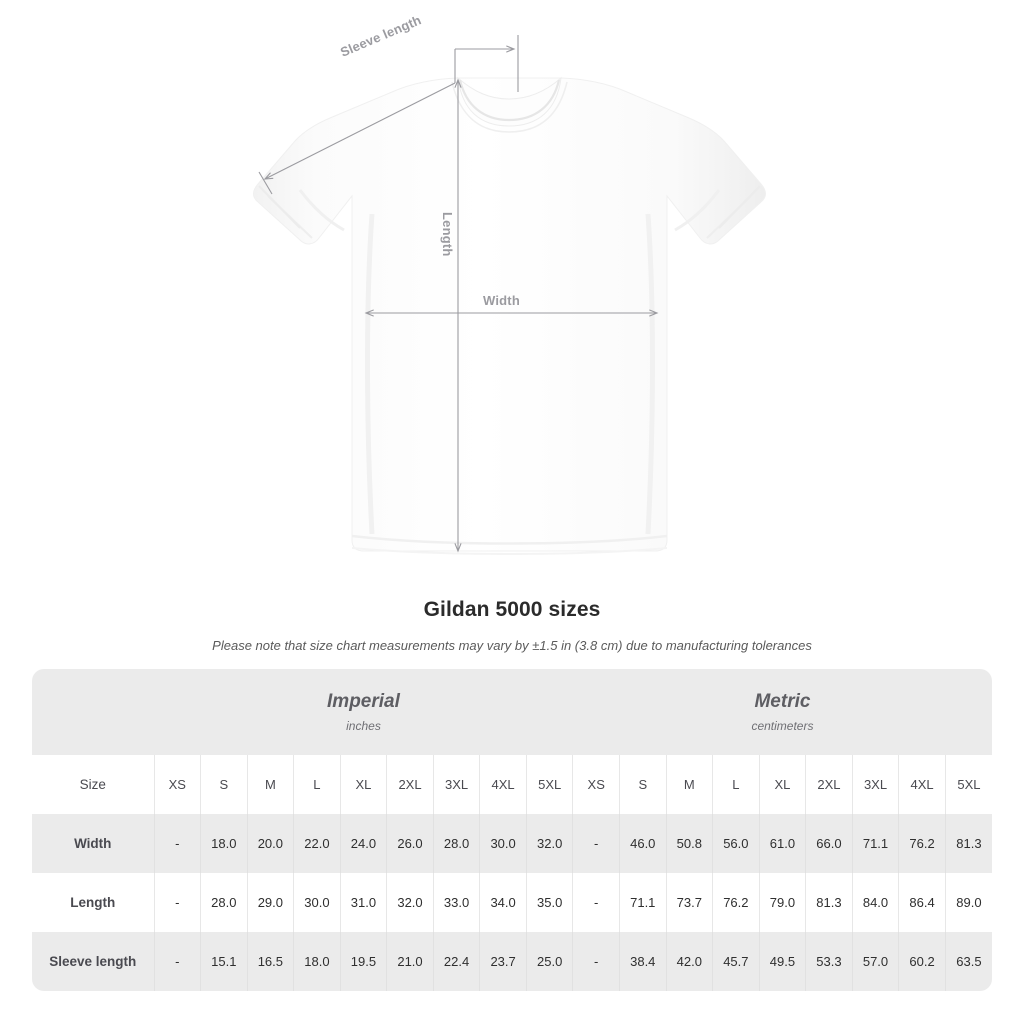 Image resolution: width=1024 pixels, height=1024 pixels. I want to click on measurement-label: Sleeve length, so click(93, 961).